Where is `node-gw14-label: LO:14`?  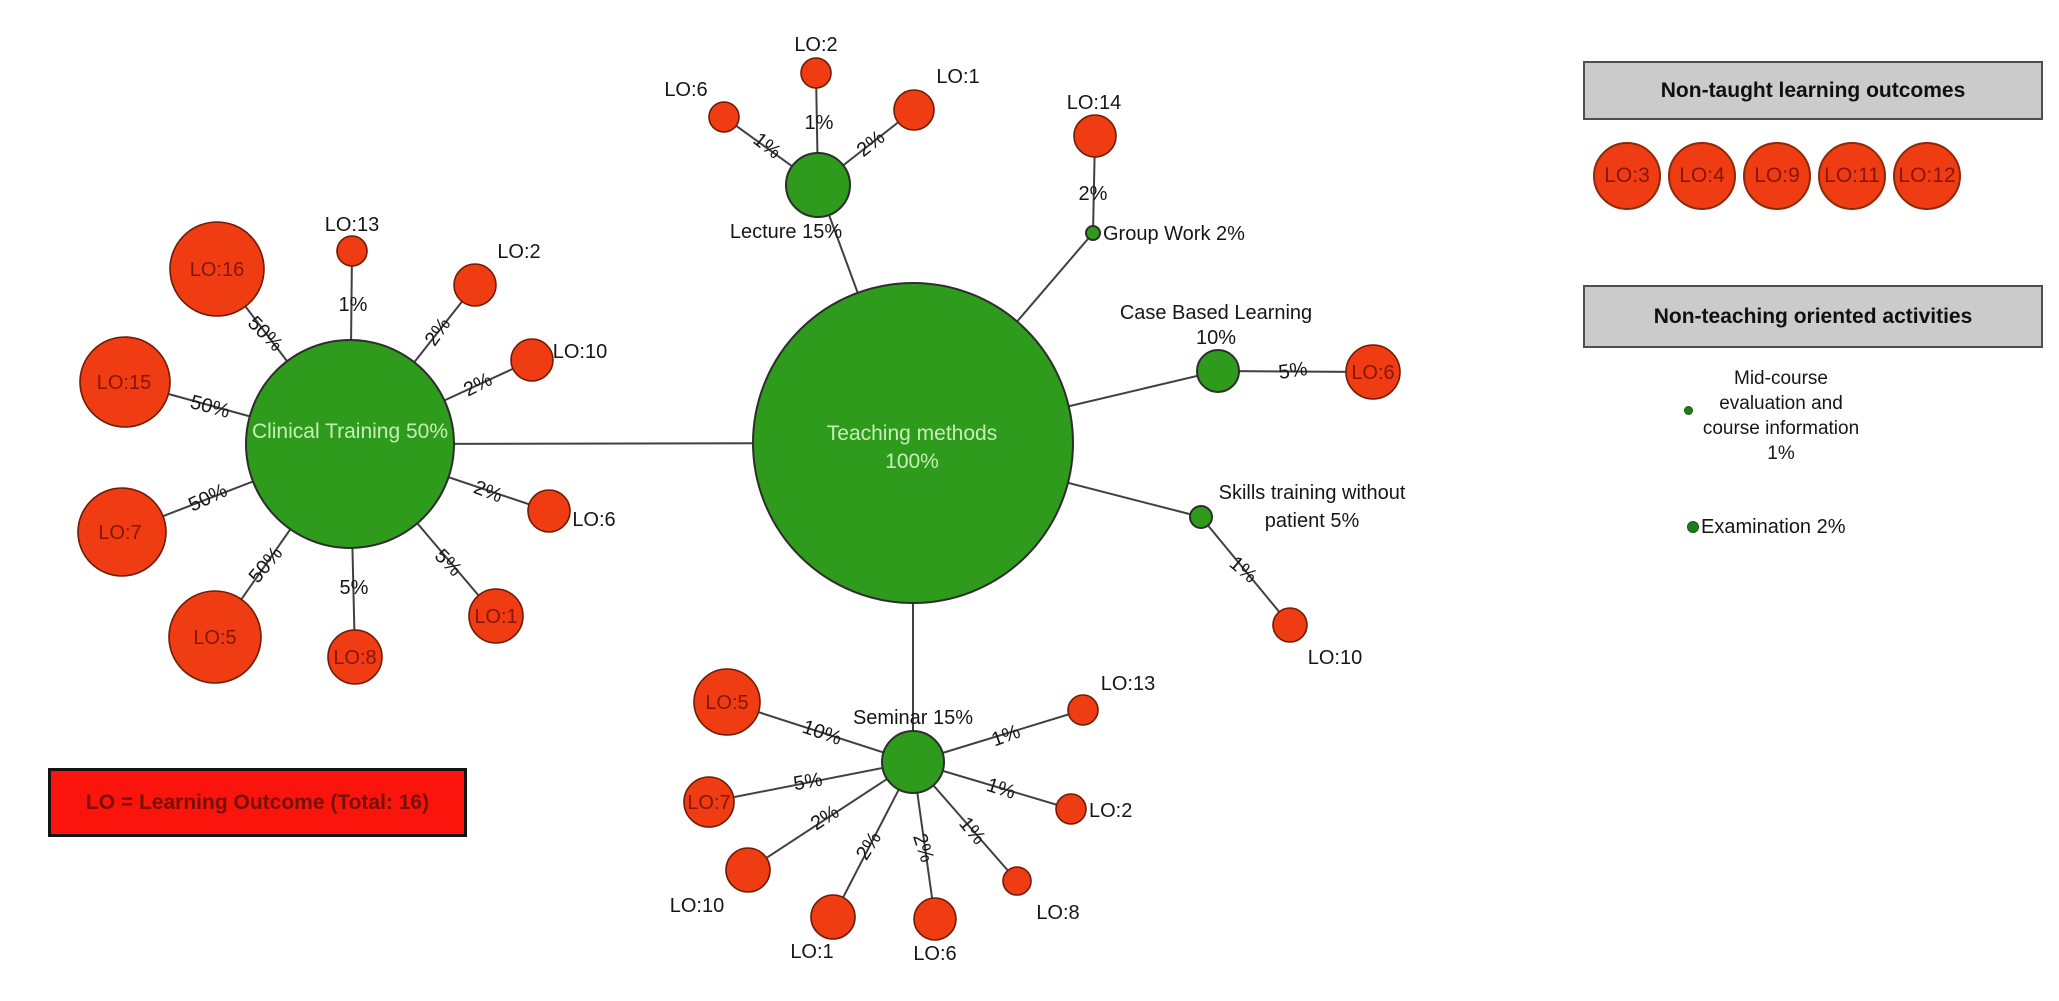 node-gw14-label: LO:14 is located at coordinates (1094, 103).